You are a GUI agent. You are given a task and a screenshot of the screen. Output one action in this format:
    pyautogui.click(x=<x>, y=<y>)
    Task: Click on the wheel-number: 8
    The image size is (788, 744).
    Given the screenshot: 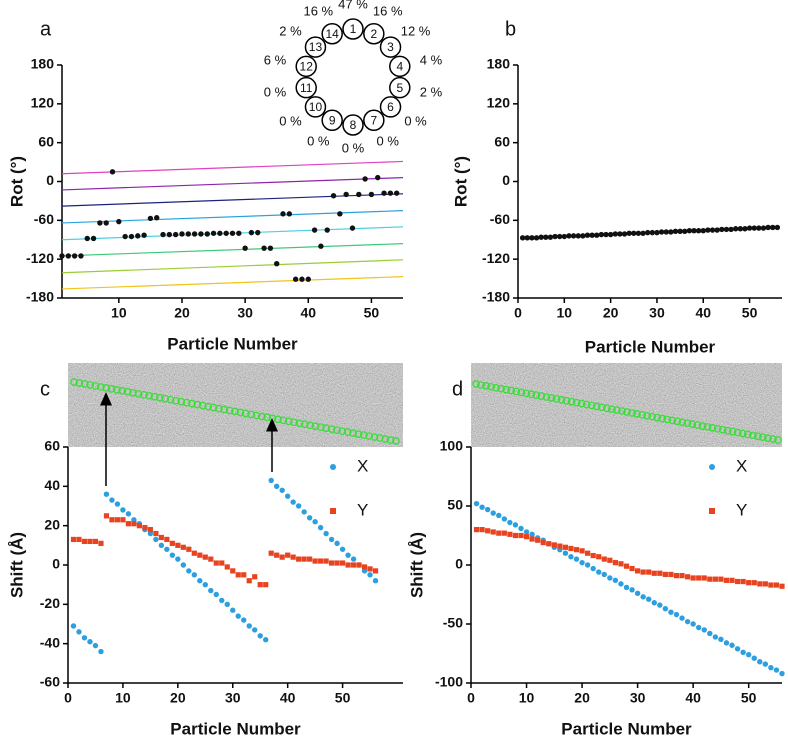 What is the action you would take?
    pyautogui.click(x=353, y=125)
    